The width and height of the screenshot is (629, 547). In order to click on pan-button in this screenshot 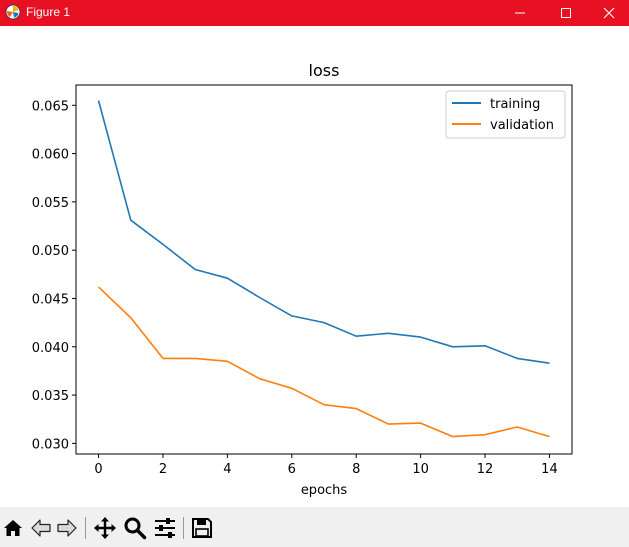, I will do `click(105, 528)`.